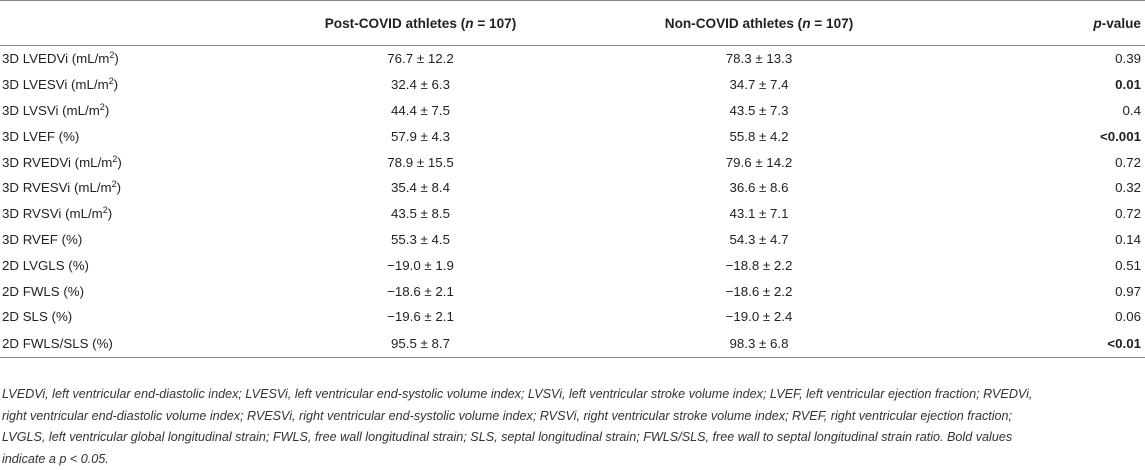 Image resolution: width=1145 pixels, height=470 pixels. Describe the element at coordinates (420, 111) in the screenshot. I see `post-covid-value: 44.4 ± 7.5` at that location.